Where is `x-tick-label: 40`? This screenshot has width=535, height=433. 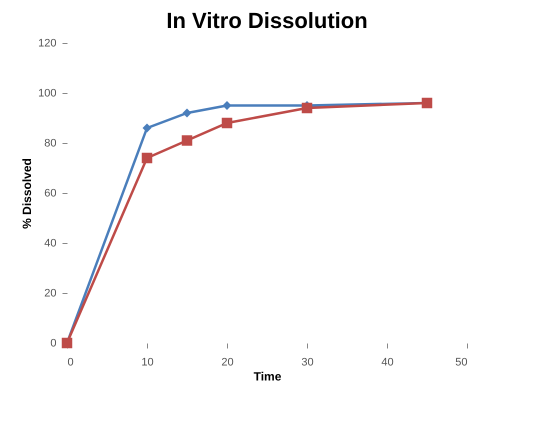 x-tick-label: 40 is located at coordinates (387, 362).